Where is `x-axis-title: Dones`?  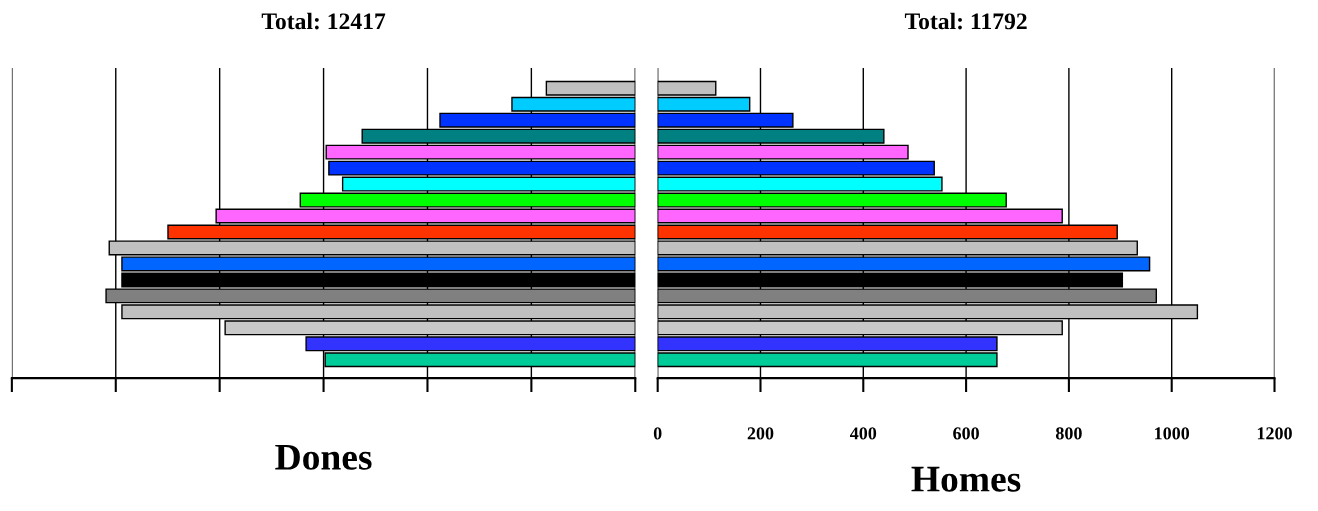 x-axis-title: Dones is located at coordinates (323, 457).